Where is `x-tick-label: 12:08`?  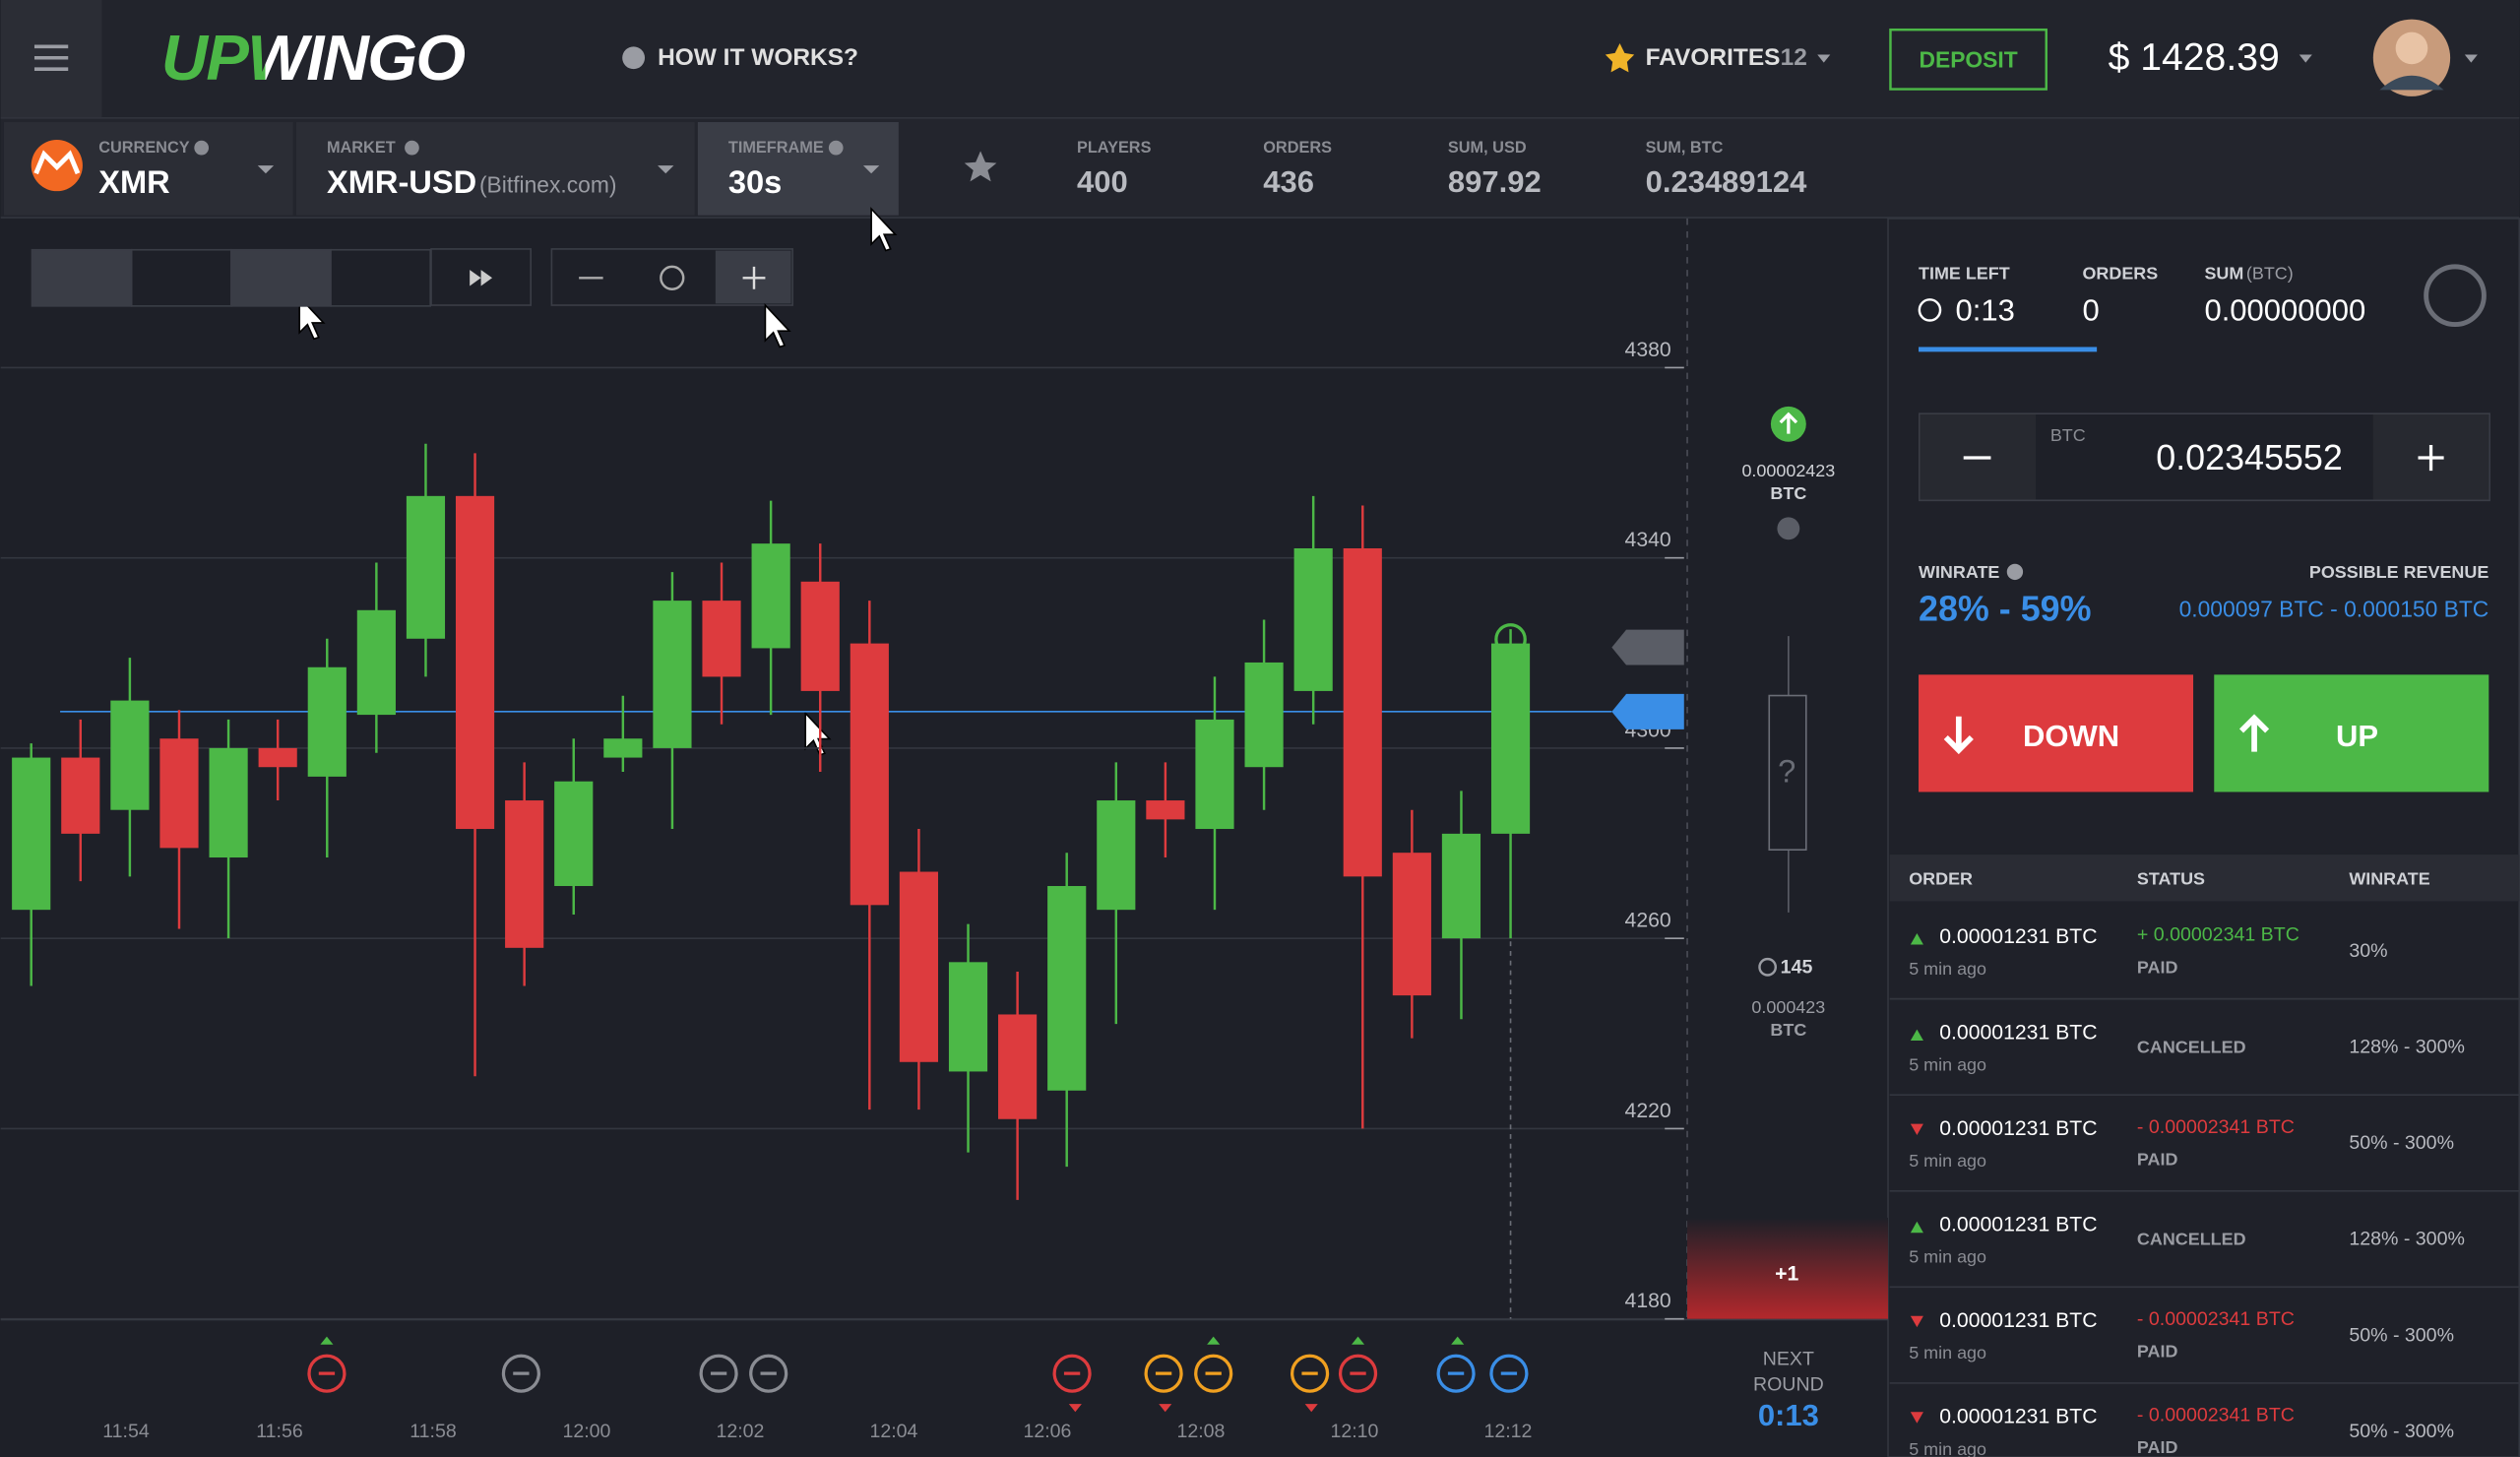 x-tick-label: 12:08 is located at coordinates (1200, 1431).